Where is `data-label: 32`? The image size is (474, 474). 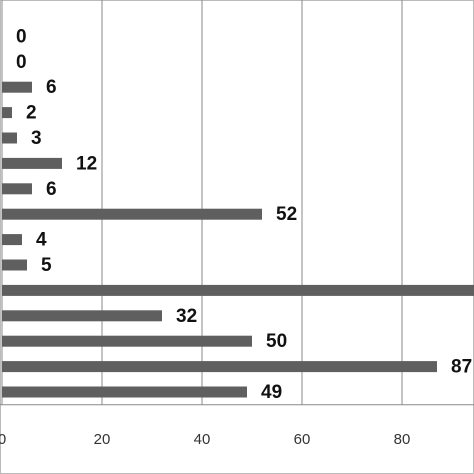 data-label: 32 is located at coordinates (186, 316).